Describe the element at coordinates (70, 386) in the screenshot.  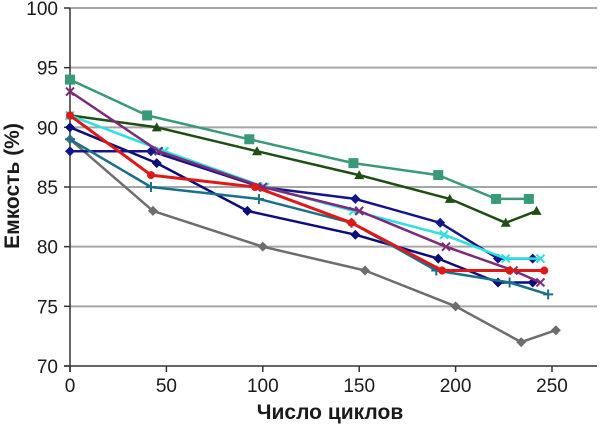
I see `x-tick-label: 0` at that location.